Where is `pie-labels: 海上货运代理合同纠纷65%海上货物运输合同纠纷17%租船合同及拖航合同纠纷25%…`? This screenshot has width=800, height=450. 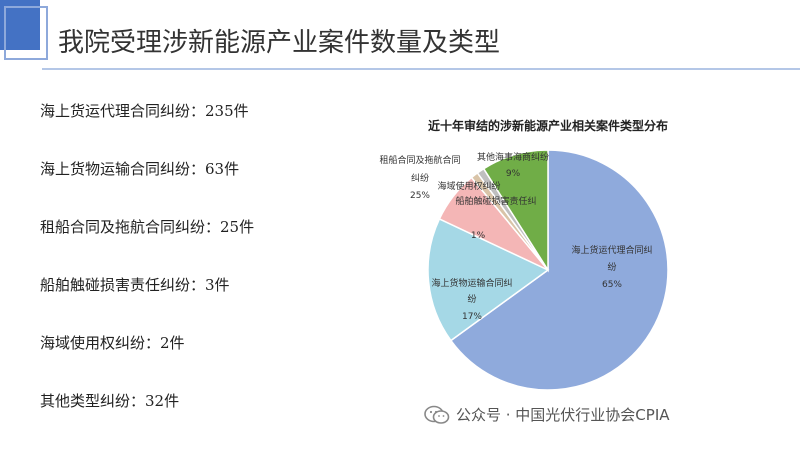
pie-labels: 海上货运代理合同纠纷65%海上货物运输合同纠纷17%租船合同及拖航合同纠纷25%… is located at coordinates (515, 236).